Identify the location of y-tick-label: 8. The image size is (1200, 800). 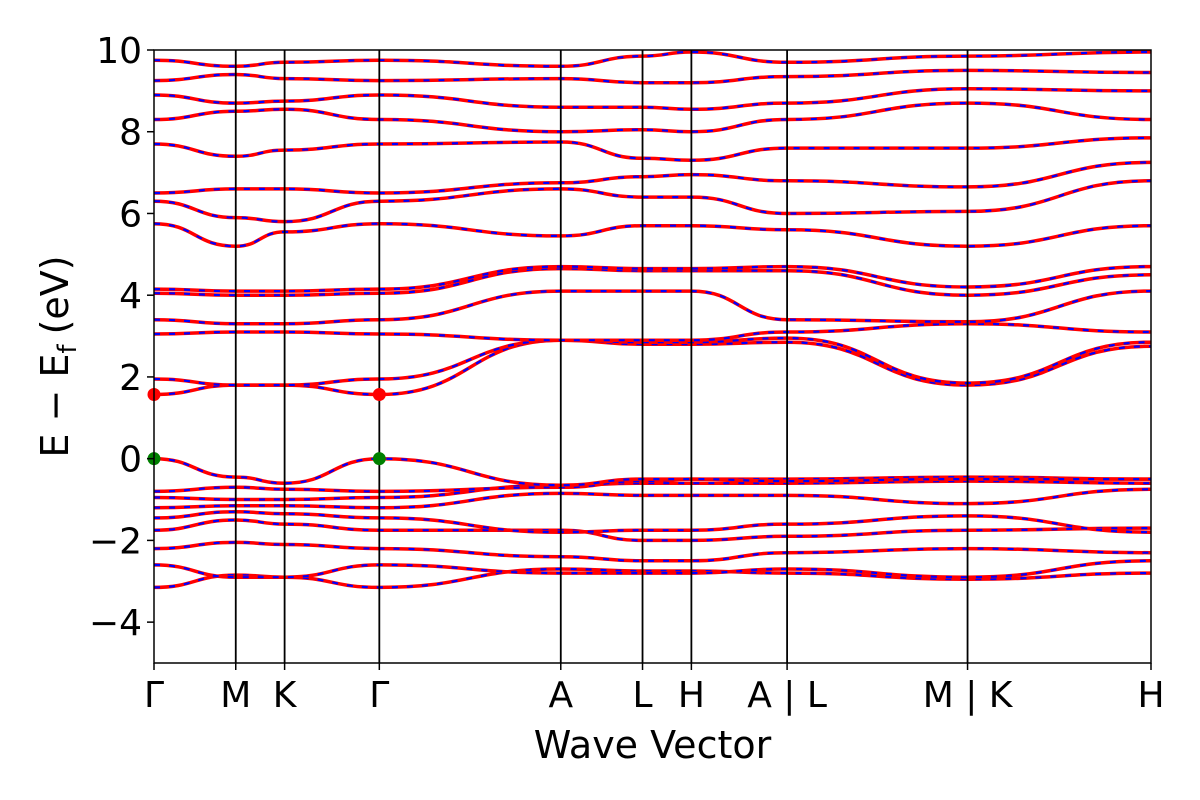
(130, 133).